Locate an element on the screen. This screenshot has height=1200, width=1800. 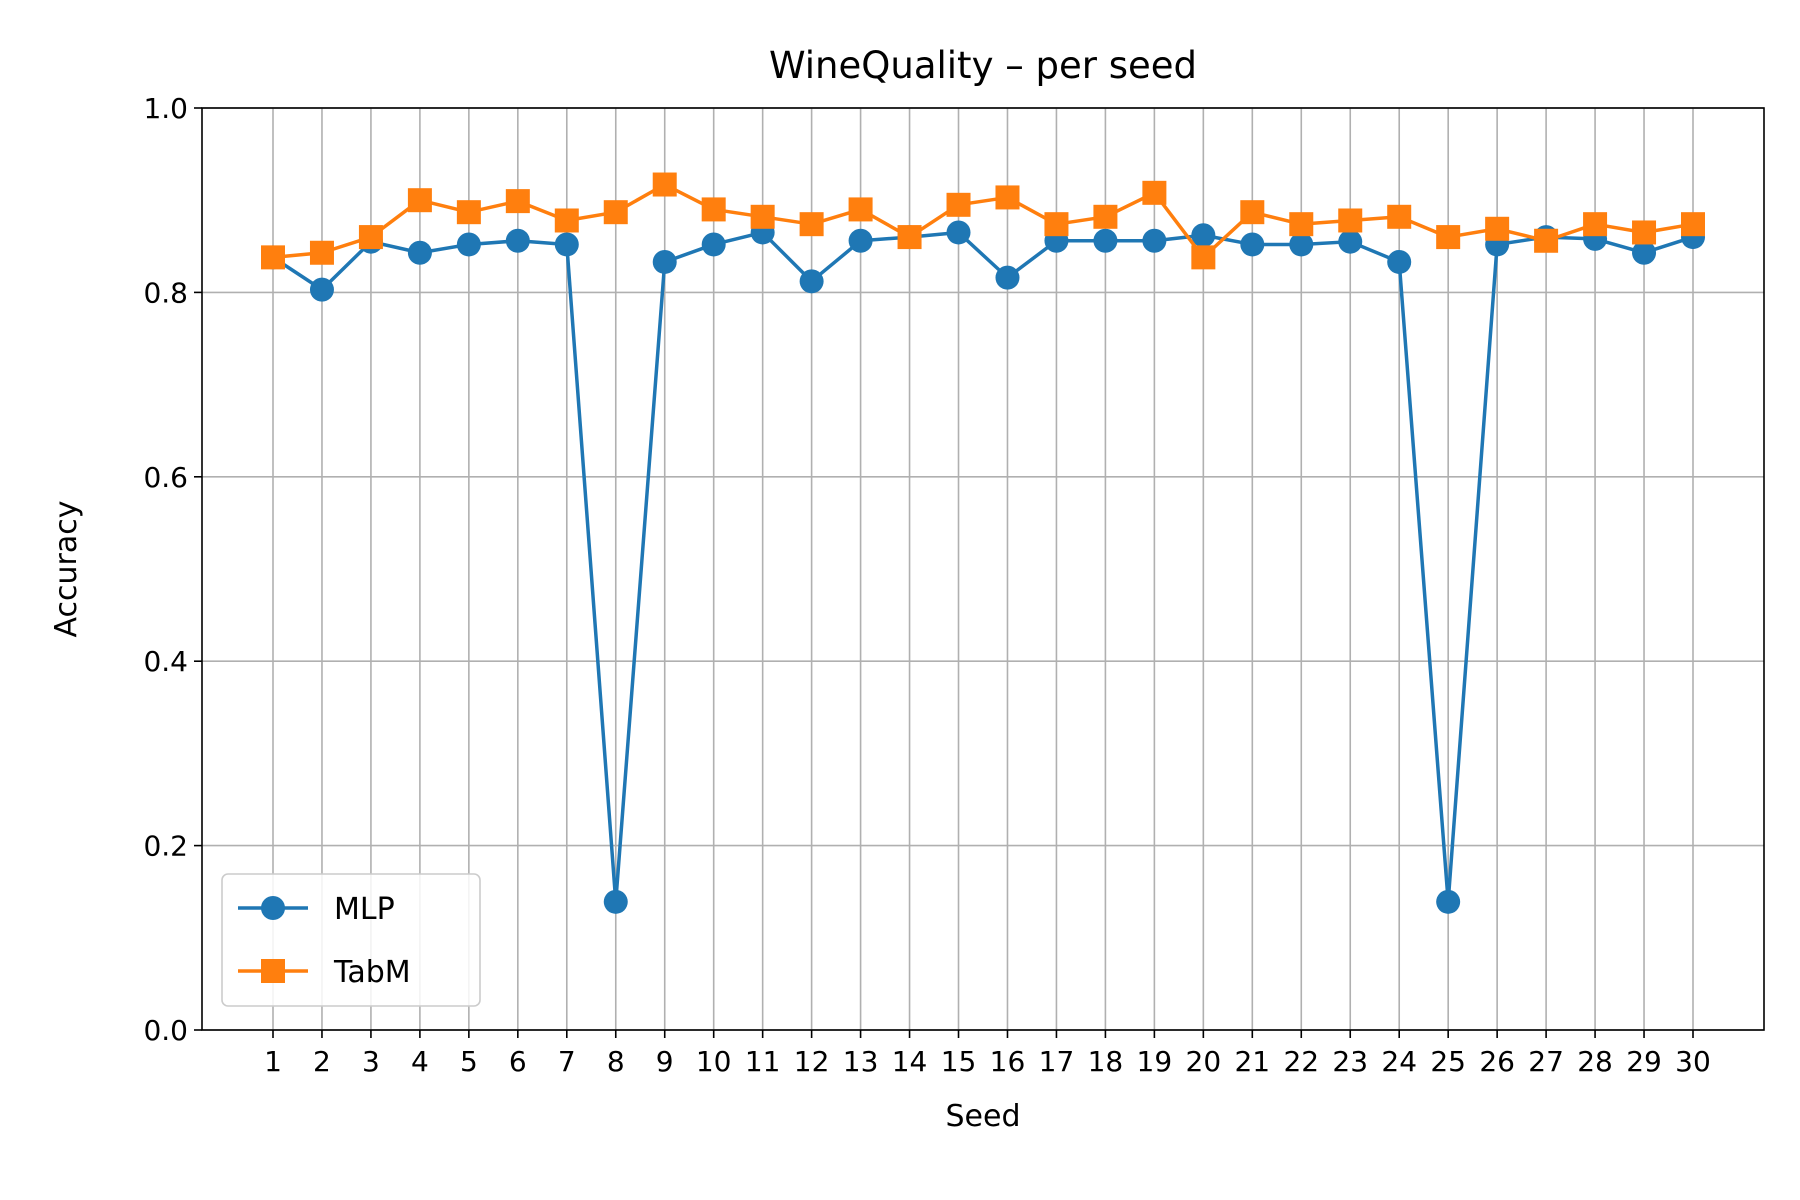
x-tick-label: 26 is located at coordinates (1497, 1061).